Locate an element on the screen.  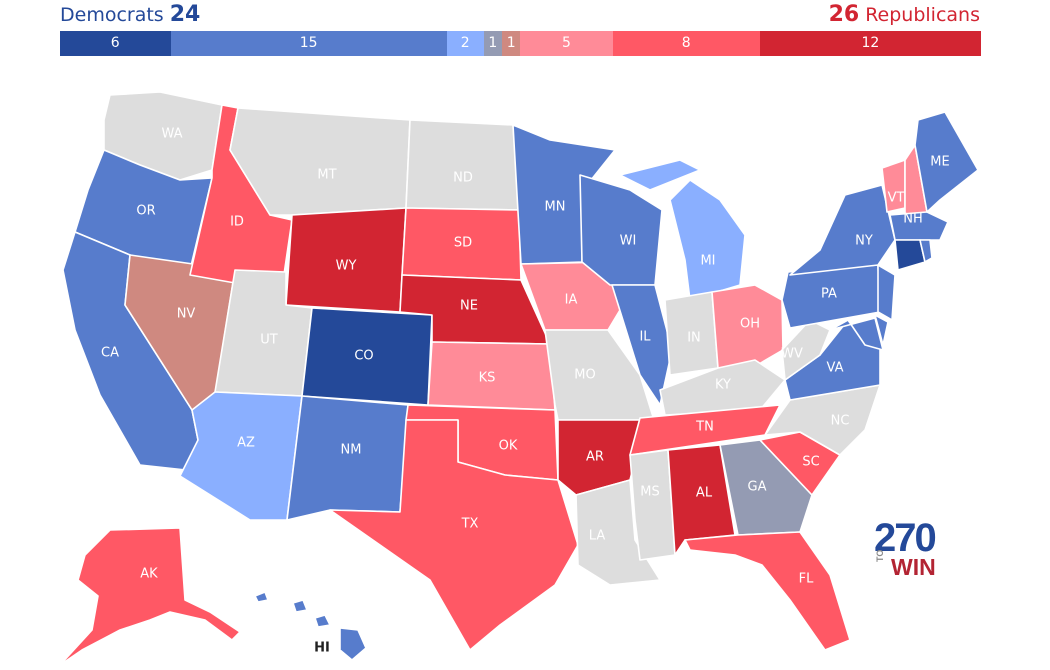
state-label-wv: WV is located at coordinates (792, 354).